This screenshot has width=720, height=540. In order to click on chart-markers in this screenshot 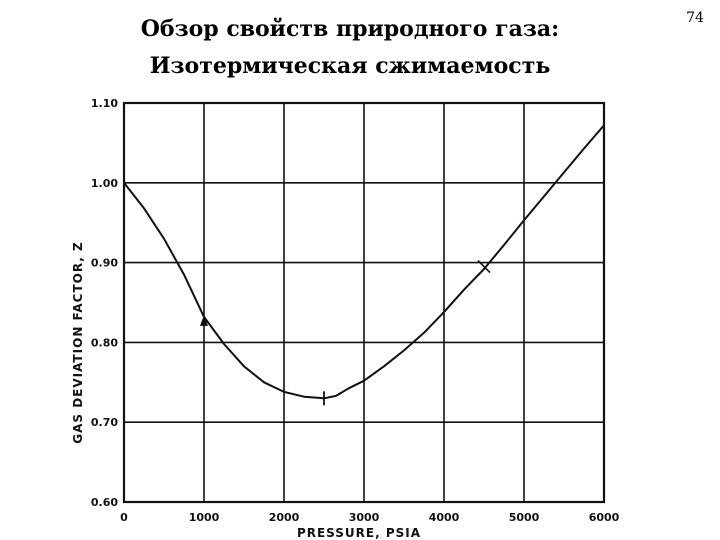, I will do `click(345, 333)`.